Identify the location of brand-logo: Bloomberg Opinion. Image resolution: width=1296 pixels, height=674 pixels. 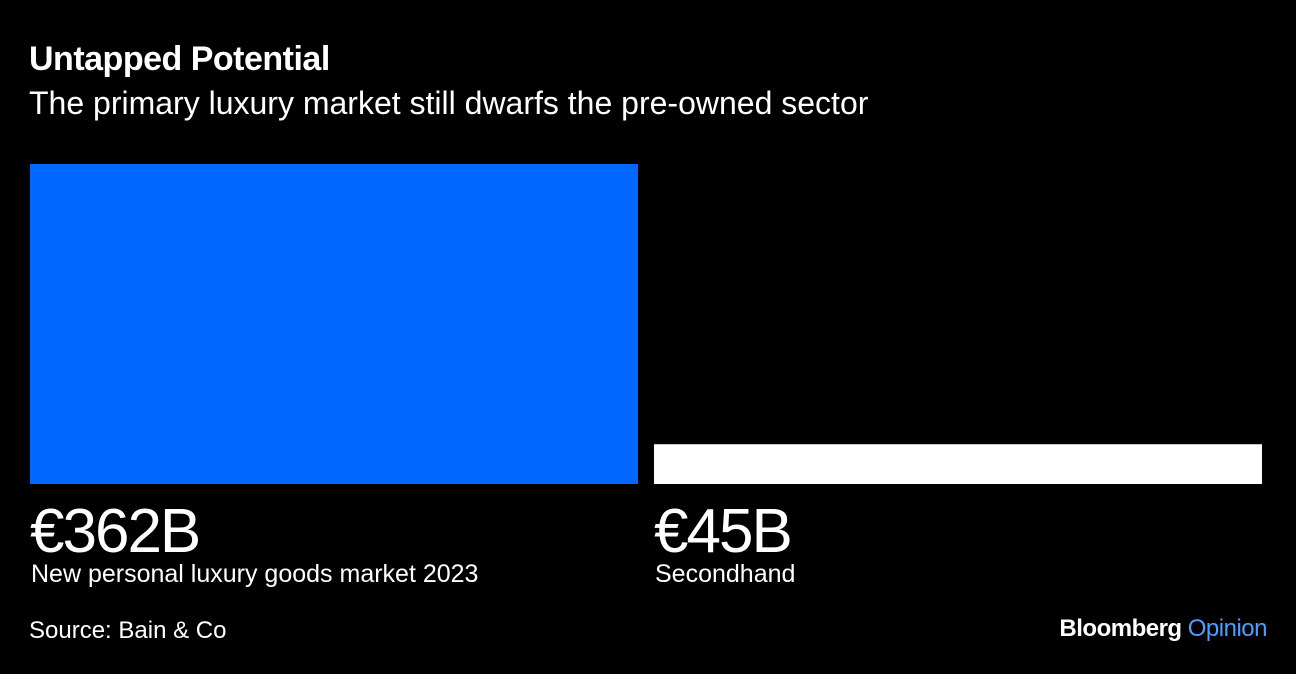
(1163, 629).